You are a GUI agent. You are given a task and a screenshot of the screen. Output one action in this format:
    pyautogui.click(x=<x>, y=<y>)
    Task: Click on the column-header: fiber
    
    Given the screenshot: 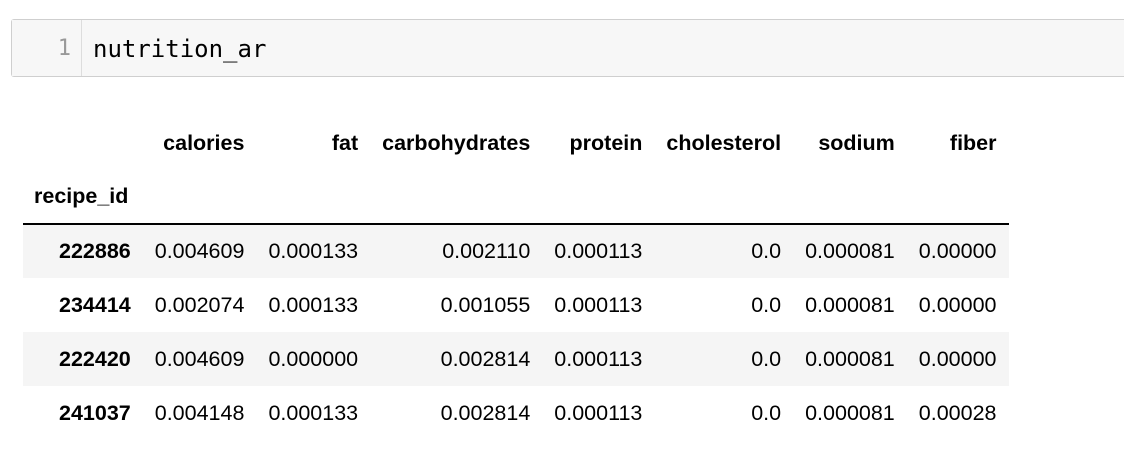 What is the action you would take?
    pyautogui.click(x=973, y=142)
    